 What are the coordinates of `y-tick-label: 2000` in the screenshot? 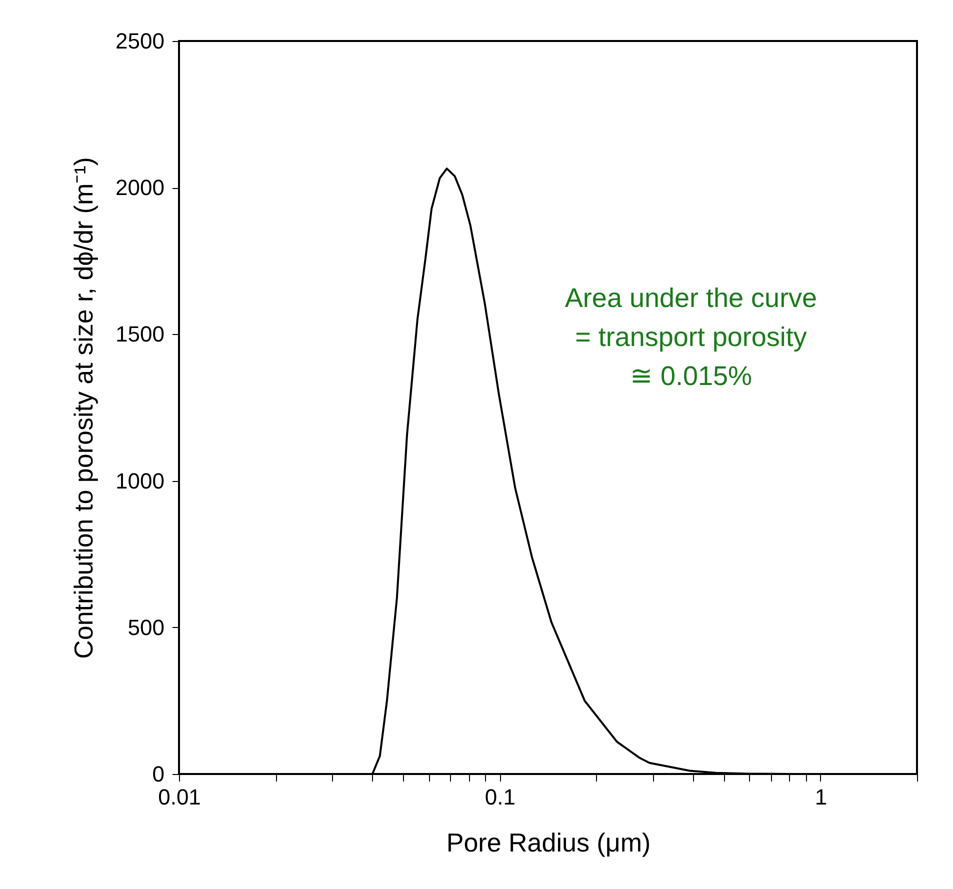 It's located at (140, 187).